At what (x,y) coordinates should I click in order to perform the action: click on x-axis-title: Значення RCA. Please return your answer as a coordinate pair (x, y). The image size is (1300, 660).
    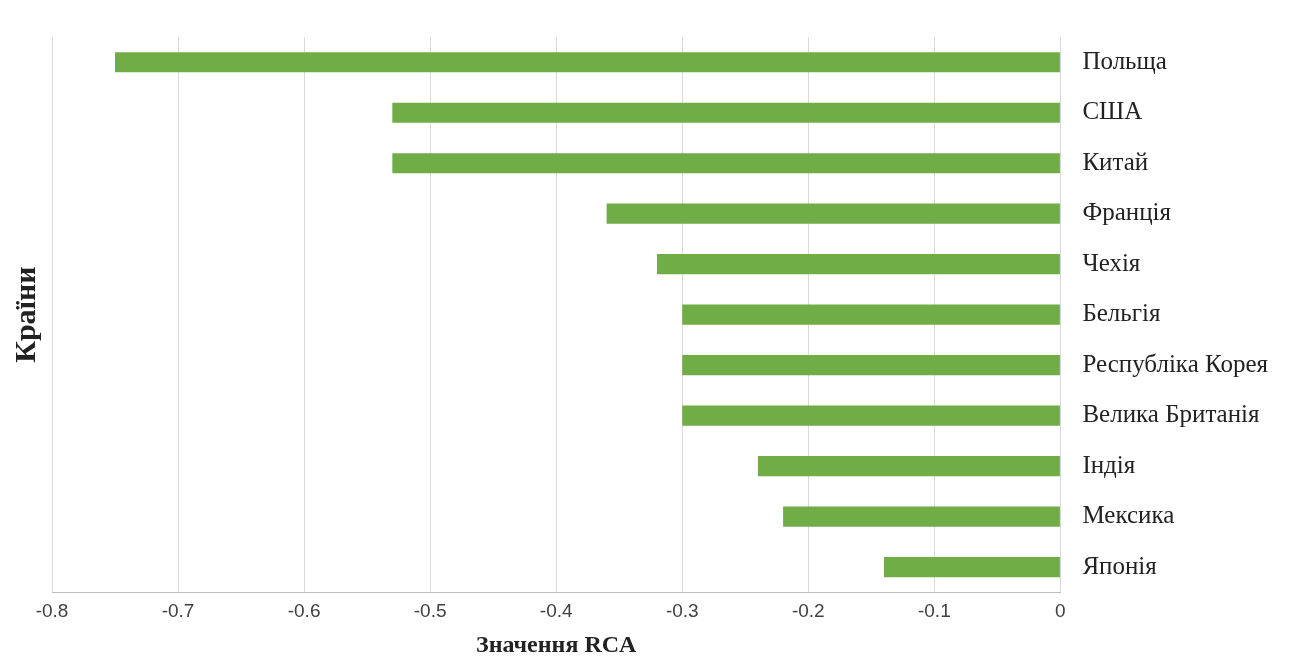
    Looking at the image, I should click on (557, 643).